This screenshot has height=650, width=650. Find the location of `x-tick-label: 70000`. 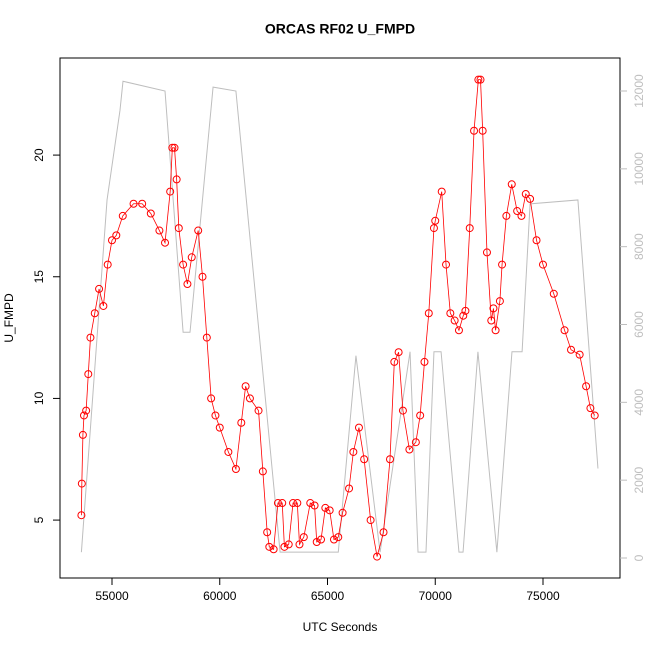

x-tick-label: 70000 is located at coordinates (436, 596).